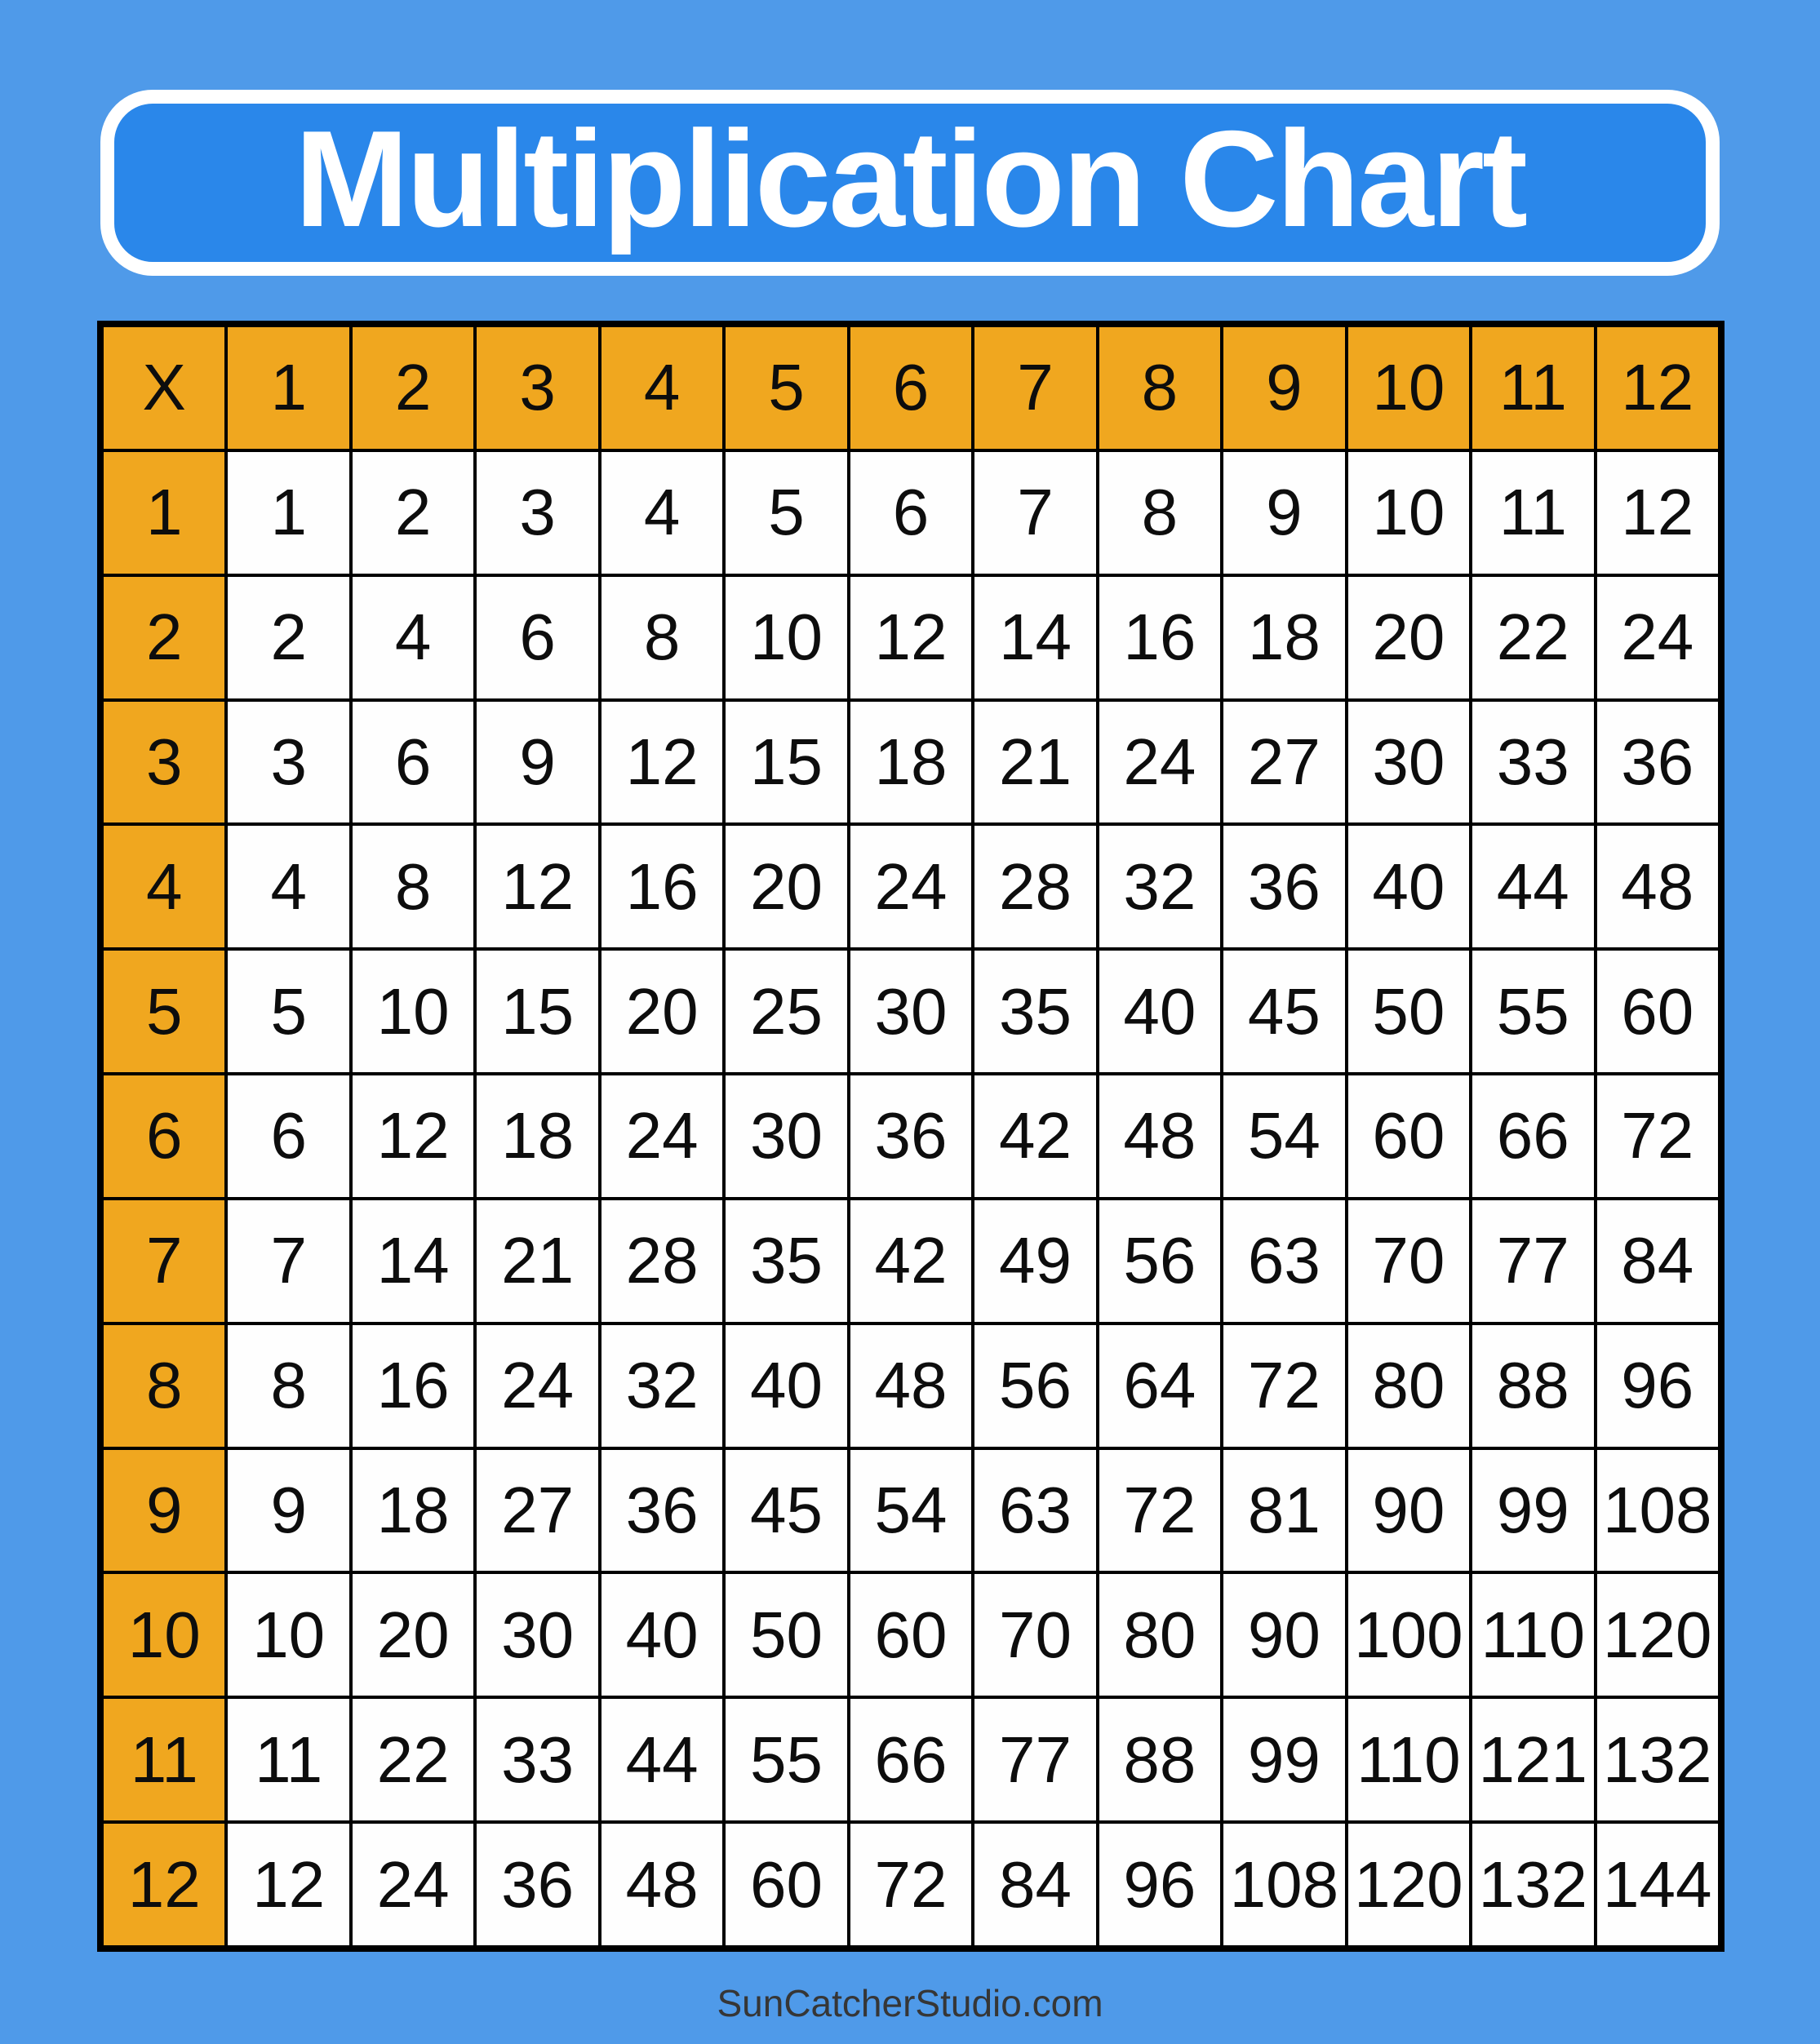 The image size is (1820, 2044). What do you see at coordinates (662, 1260) in the screenshot?
I see `product-cell: 28` at bounding box center [662, 1260].